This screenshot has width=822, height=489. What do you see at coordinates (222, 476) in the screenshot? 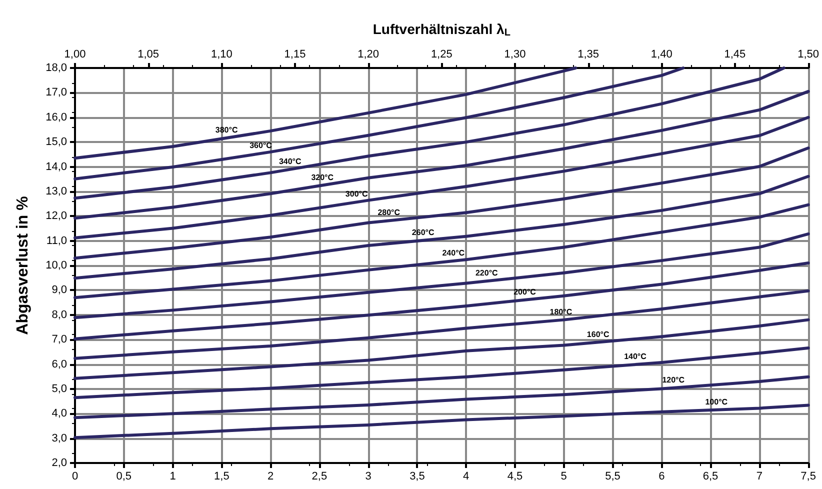
I see `x-tick-label: 1,5` at bounding box center [222, 476].